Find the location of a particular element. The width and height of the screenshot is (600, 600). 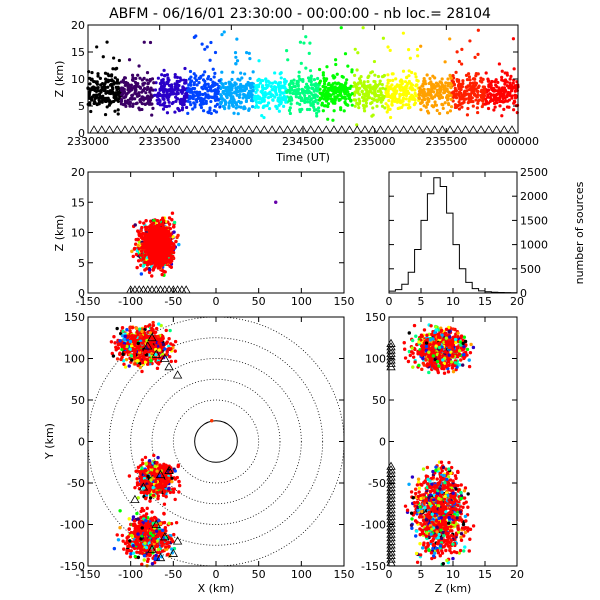

x-tick-label: 235000 is located at coordinates (375, 141).